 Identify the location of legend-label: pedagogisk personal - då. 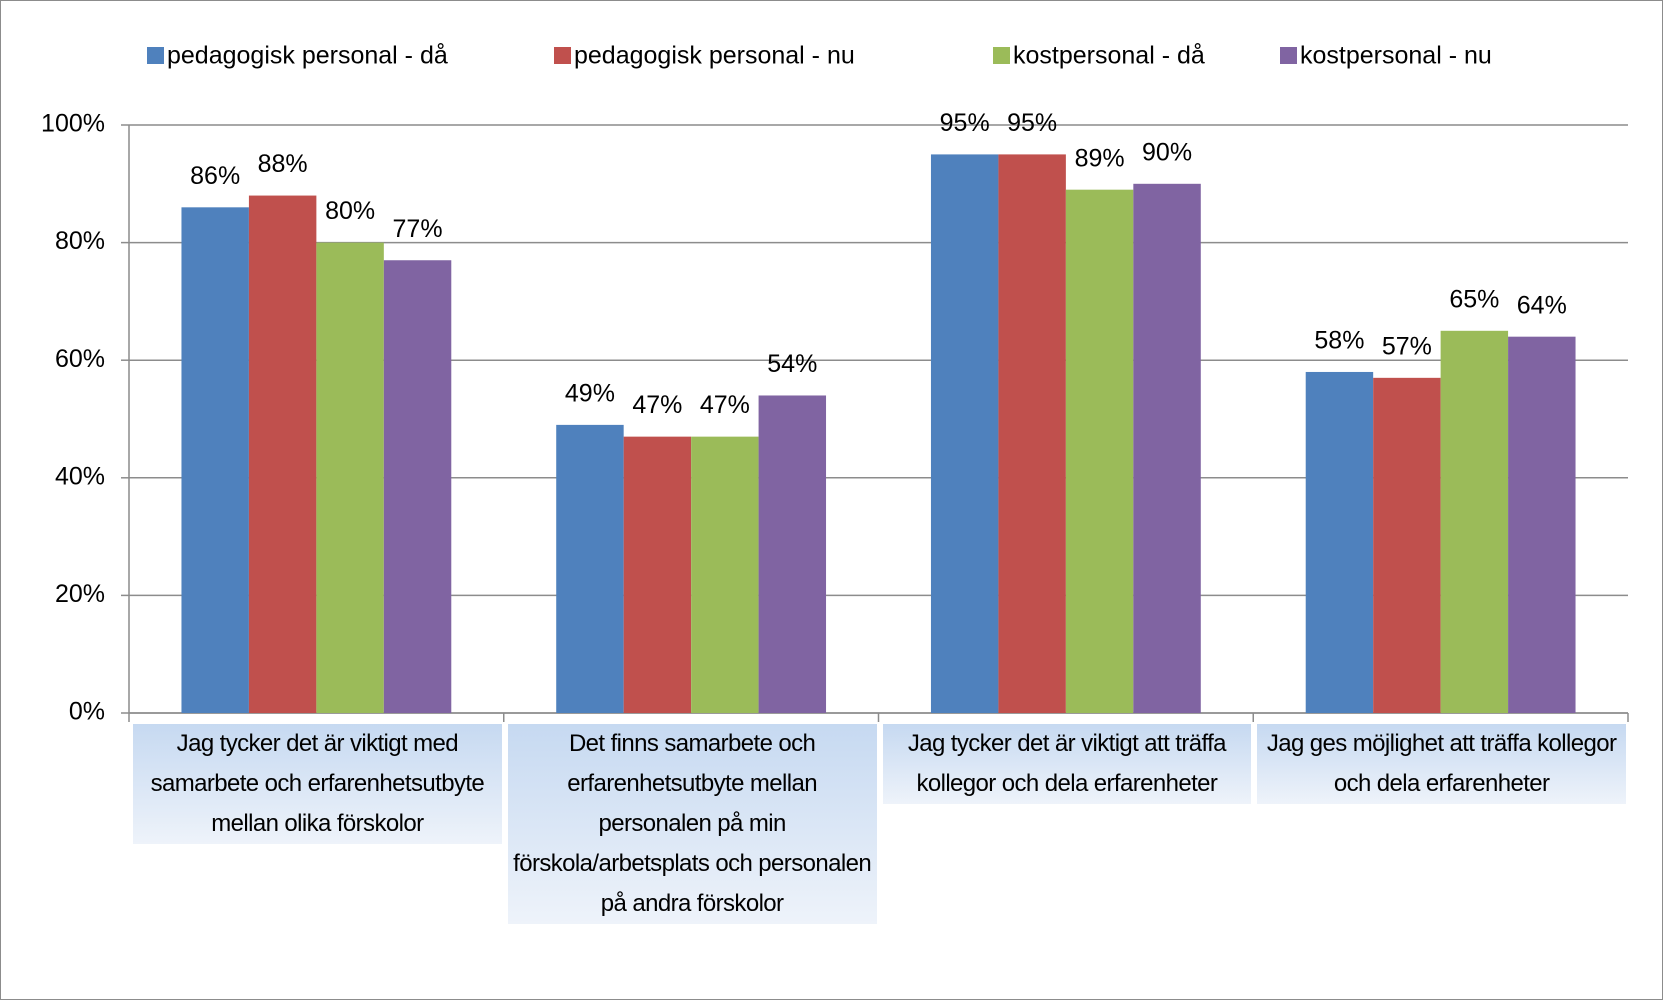
(307, 56).